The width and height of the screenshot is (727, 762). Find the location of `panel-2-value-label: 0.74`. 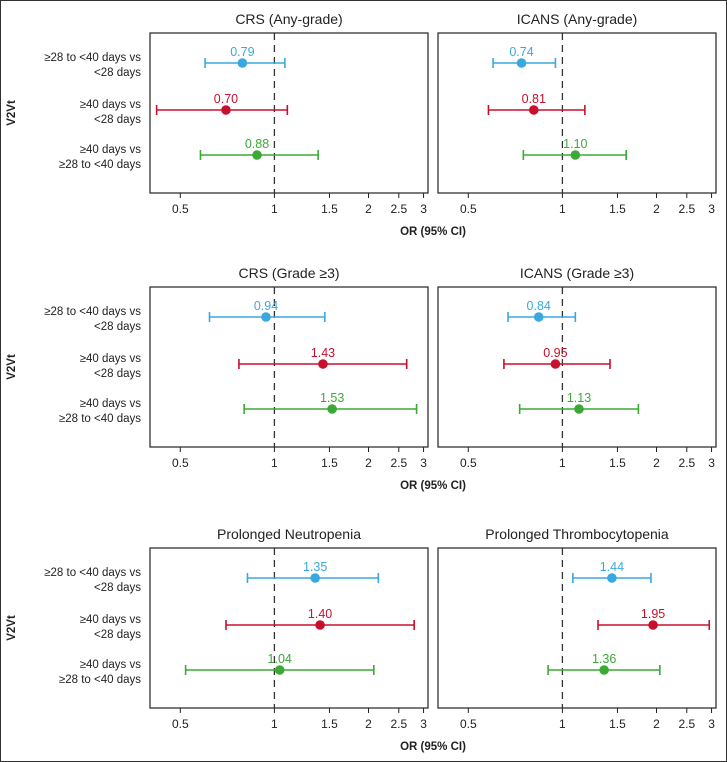

panel-2-value-label: 0.74 is located at coordinates (521, 52).